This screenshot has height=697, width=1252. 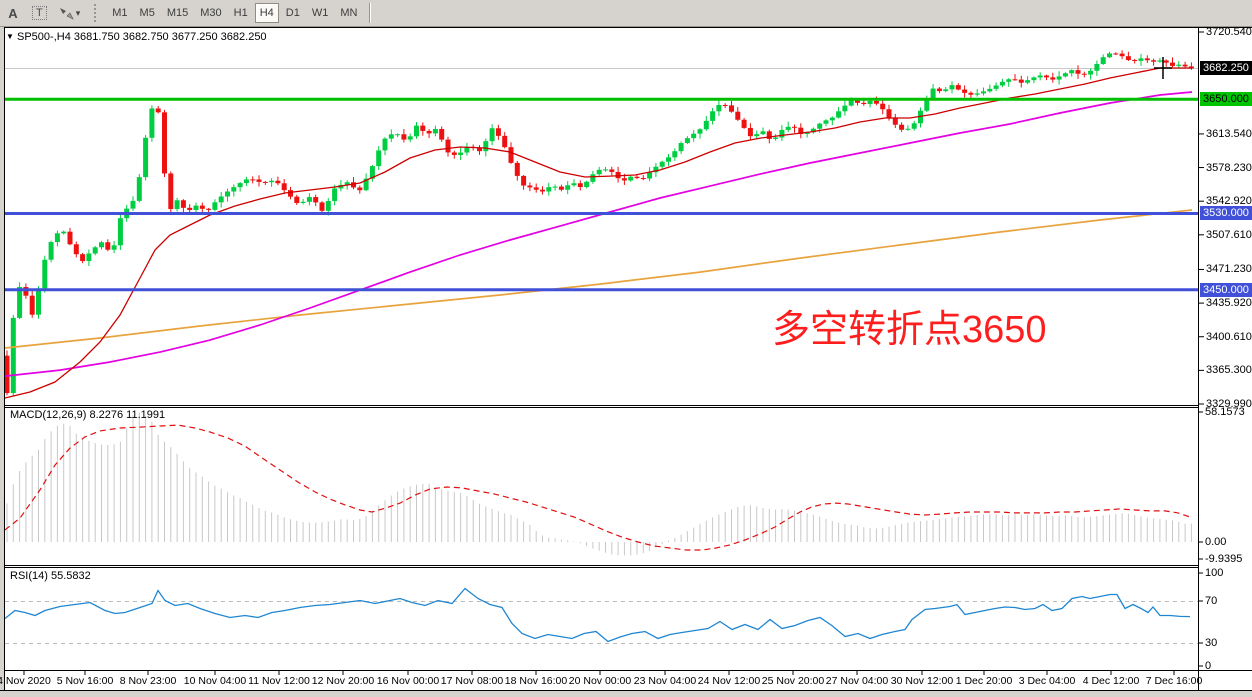 I want to click on window-bottom-edge, so click(x=626, y=694).